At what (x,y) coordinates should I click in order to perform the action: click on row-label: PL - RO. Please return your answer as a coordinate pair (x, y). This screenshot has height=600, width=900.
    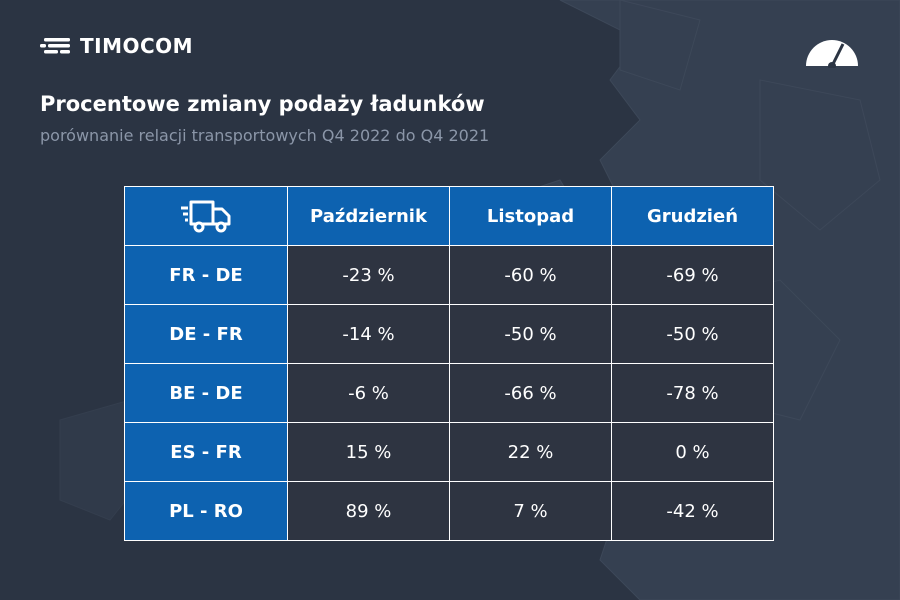
    Looking at the image, I should click on (206, 511).